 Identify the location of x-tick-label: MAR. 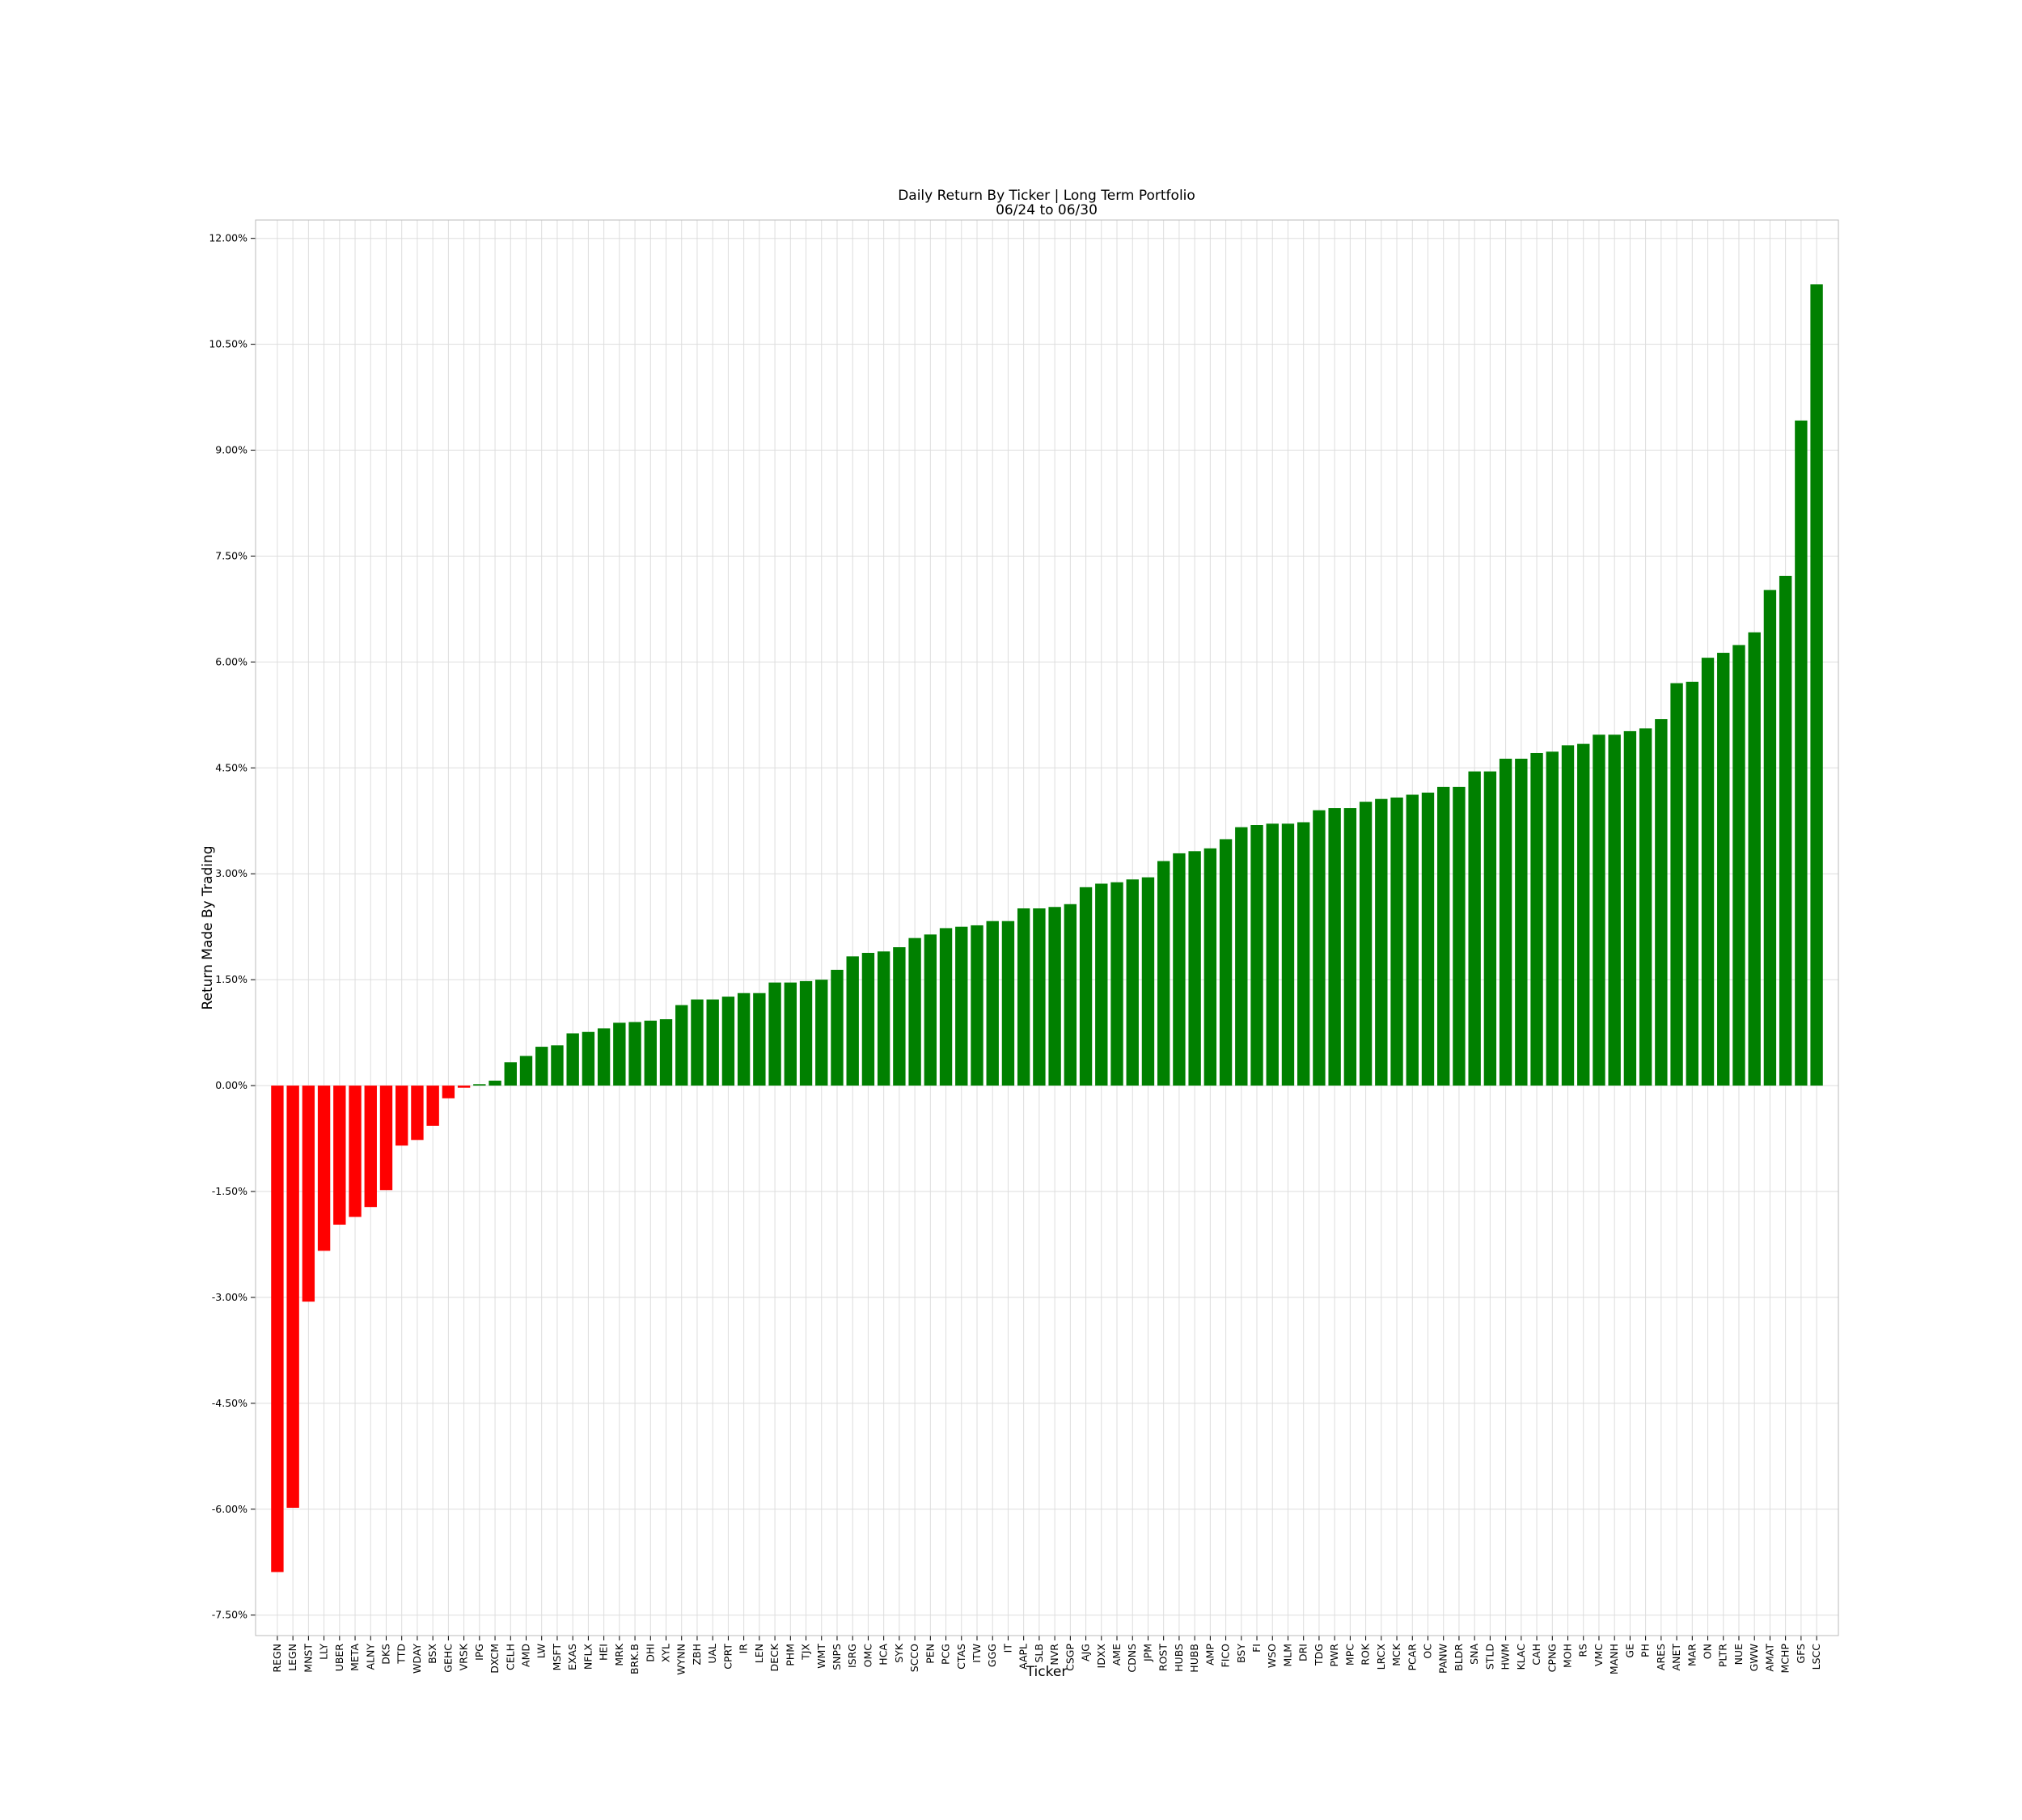
(1692, 1655).